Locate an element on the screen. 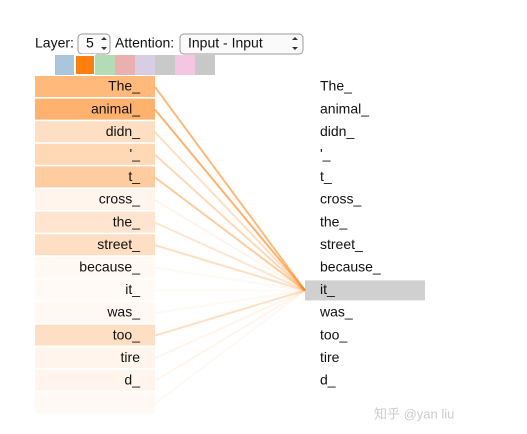 The height and width of the screenshot is (434, 527). right-token: cross_ is located at coordinates (340, 199).